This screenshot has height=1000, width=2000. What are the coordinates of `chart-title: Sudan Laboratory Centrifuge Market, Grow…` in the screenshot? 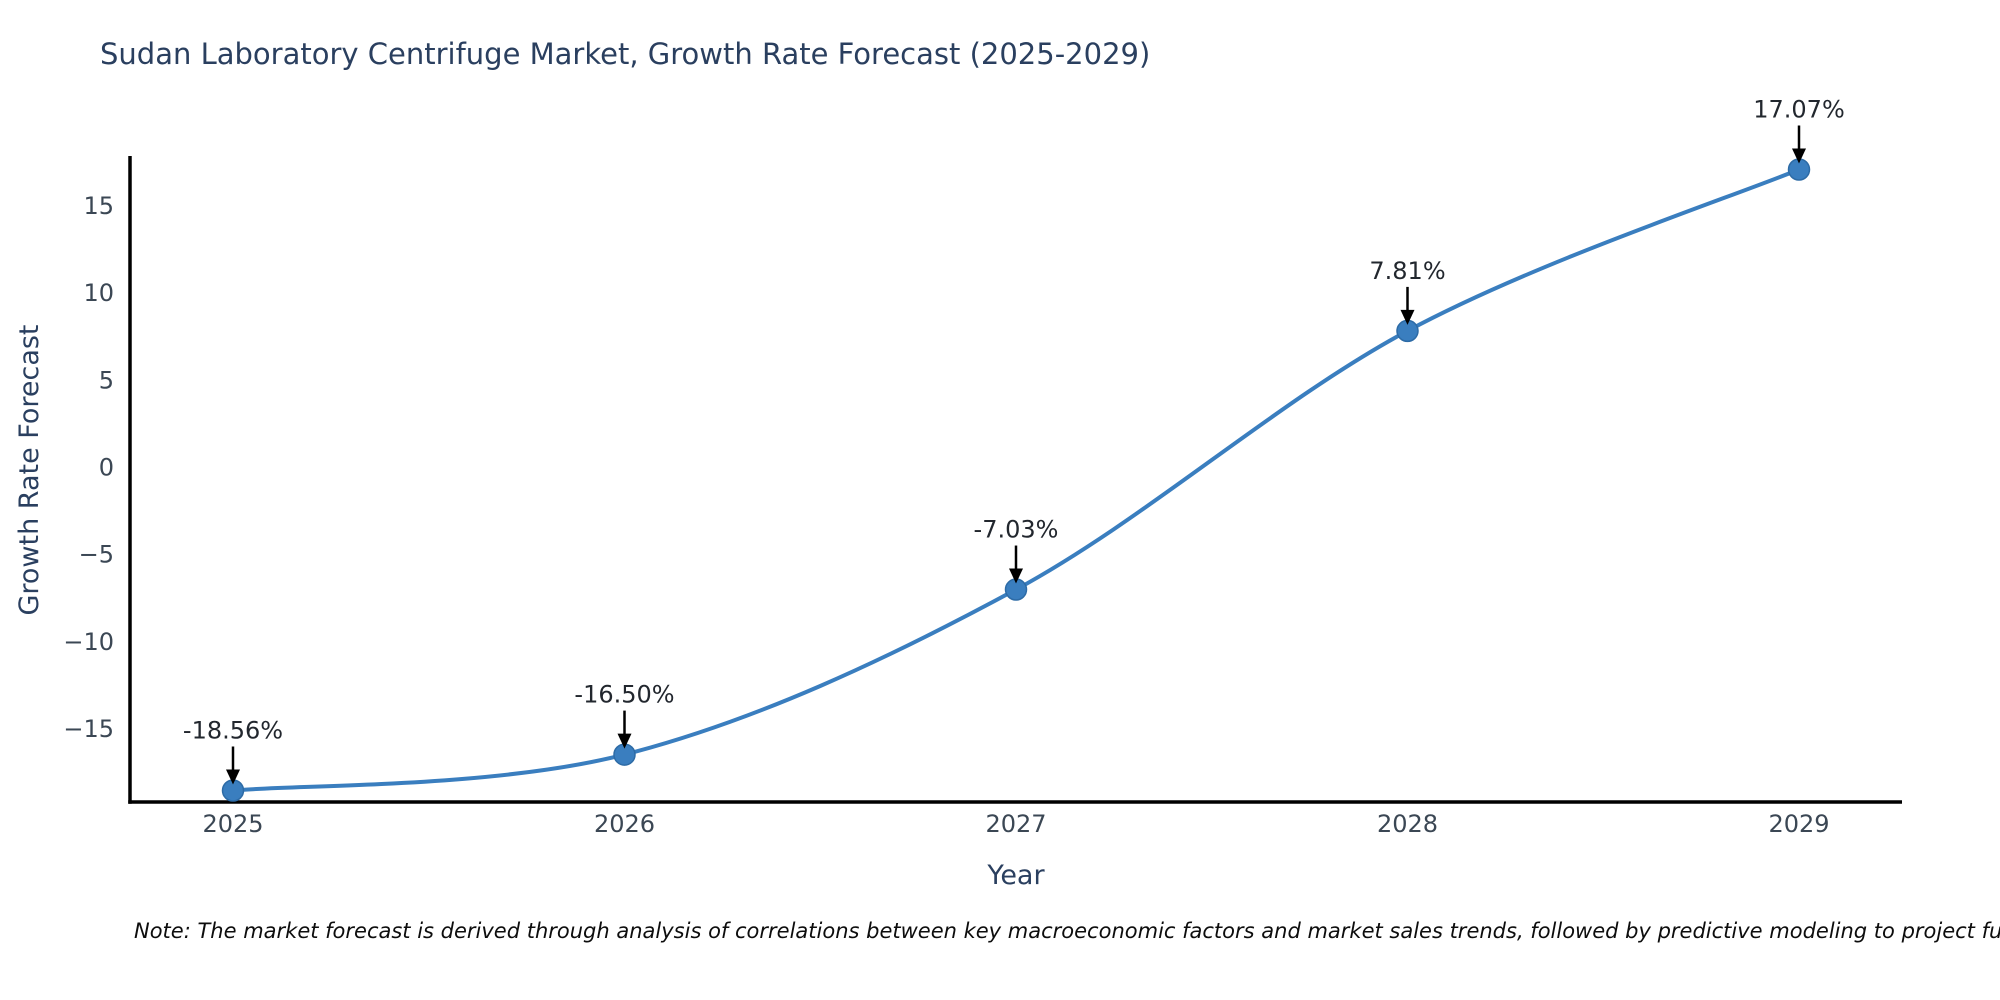 It's located at (625, 54).